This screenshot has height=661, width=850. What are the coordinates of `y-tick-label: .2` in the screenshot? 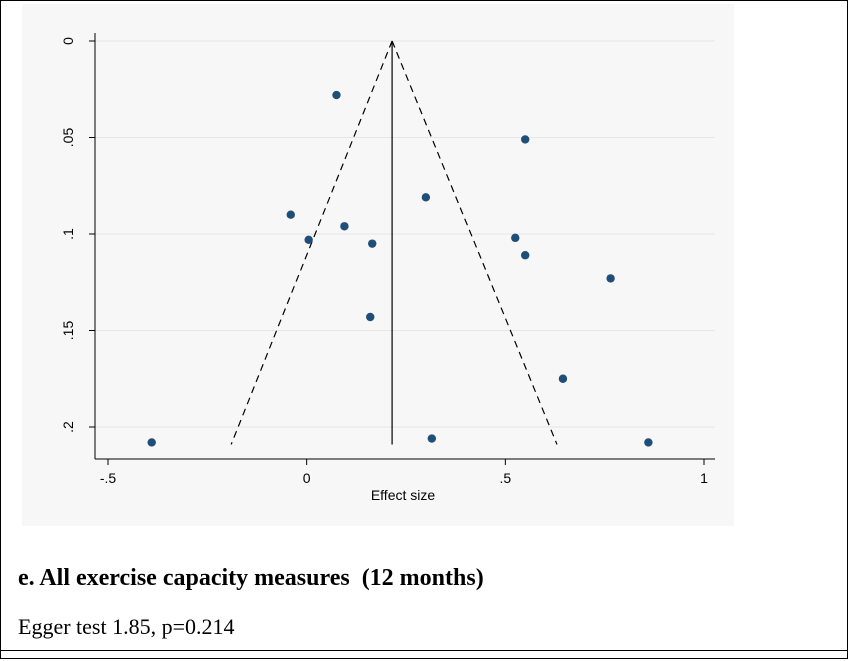 It's located at (68, 427).